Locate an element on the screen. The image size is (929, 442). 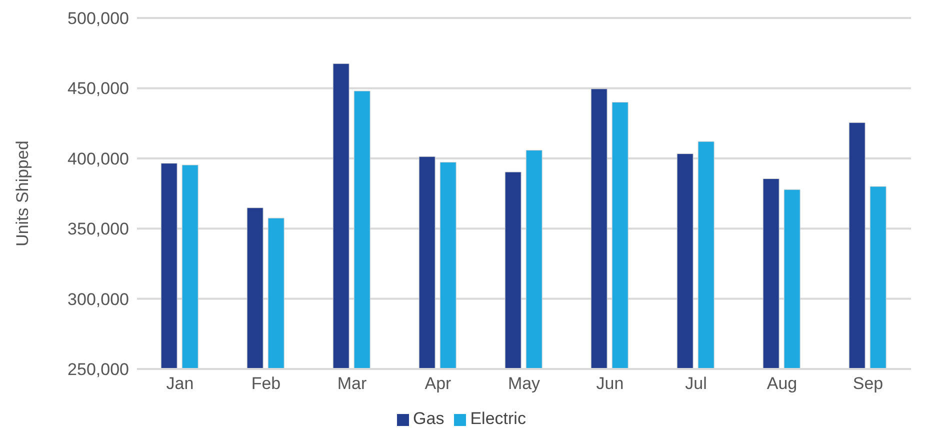
y-tick-label: 300,000 is located at coordinates (98, 299).